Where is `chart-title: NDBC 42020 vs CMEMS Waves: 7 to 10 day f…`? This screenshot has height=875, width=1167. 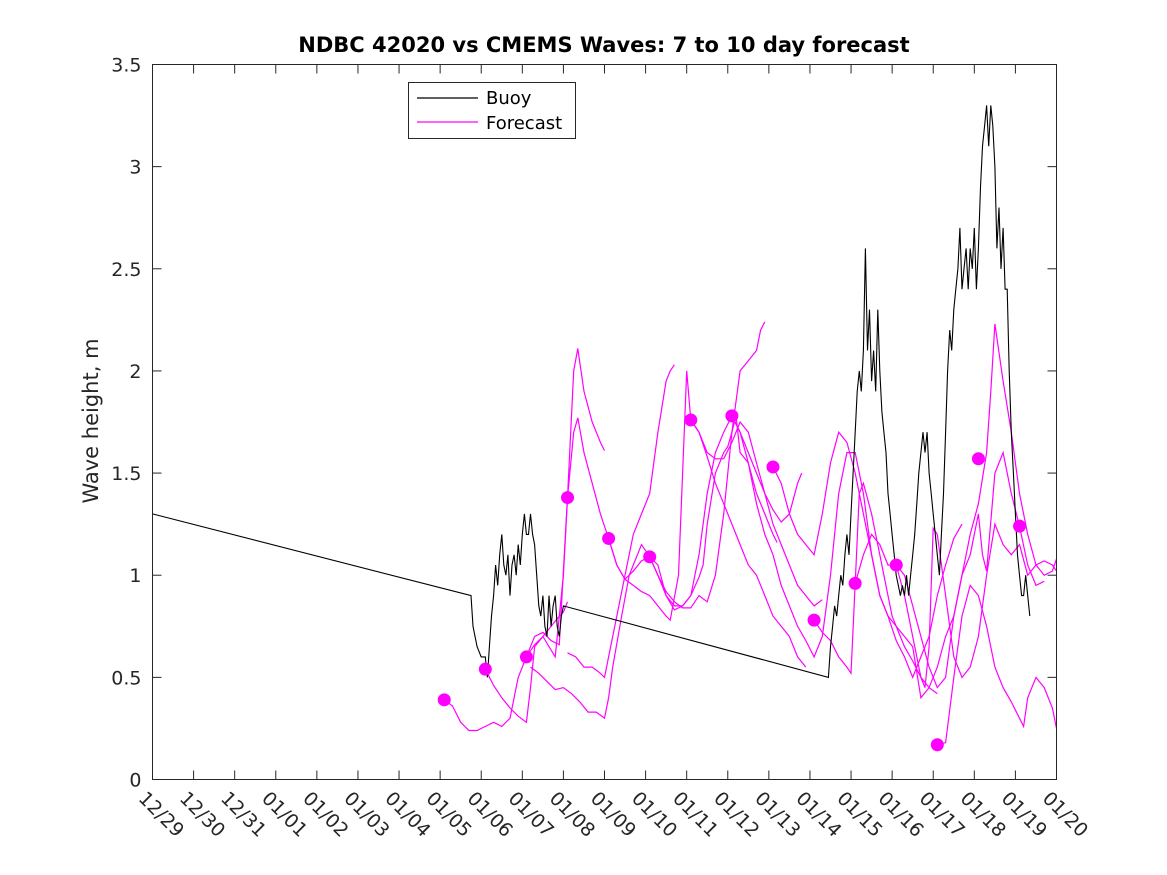
chart-title: NDBC 42020 vs CMEMS Waves: 7 to 10 day f… is located at coordinates (603, 45).